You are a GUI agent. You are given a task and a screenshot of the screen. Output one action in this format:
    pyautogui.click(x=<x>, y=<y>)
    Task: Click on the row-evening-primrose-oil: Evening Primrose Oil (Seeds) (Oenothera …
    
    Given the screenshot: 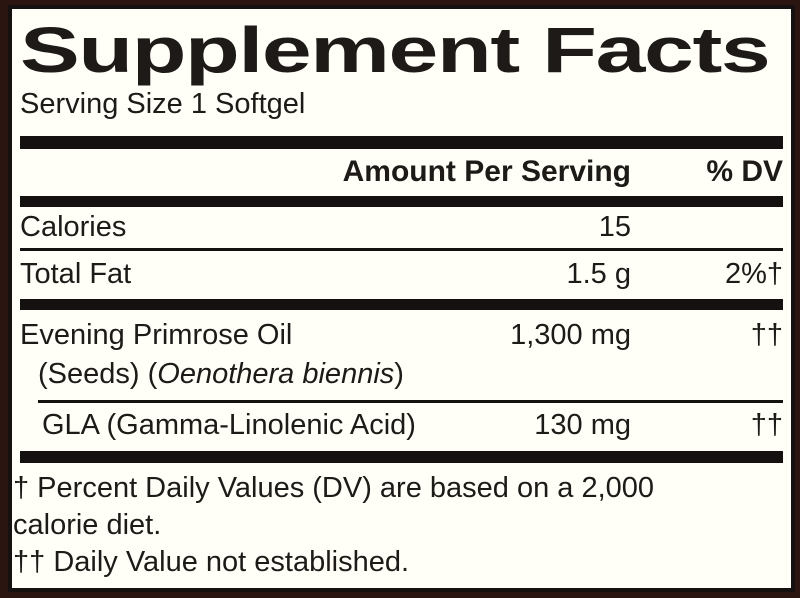 What is the action you would take?
    pyautogui.click(x=401, y=355)
    